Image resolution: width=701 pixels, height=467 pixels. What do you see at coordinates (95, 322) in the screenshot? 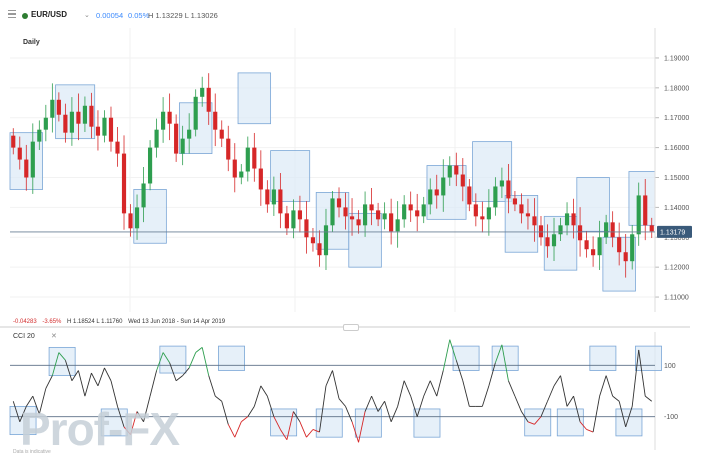
I see `range-high-low: H 1.18524 L 1.11760` at bounding box center [95, 322].